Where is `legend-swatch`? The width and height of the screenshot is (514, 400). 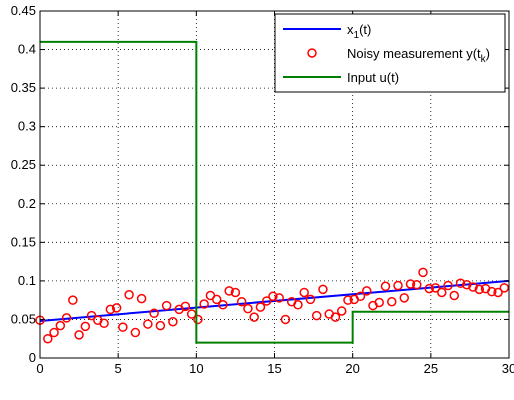
legend-swatch is located at coordinates (312, 53).